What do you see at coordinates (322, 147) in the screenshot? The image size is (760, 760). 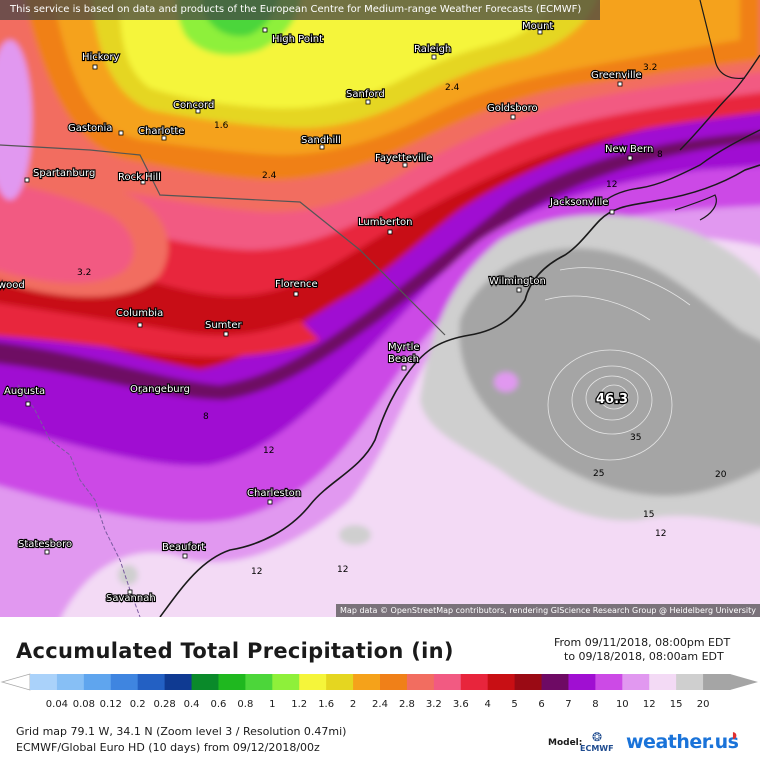 I see `city-marker-sandhill` at bounding box center [322, 147].